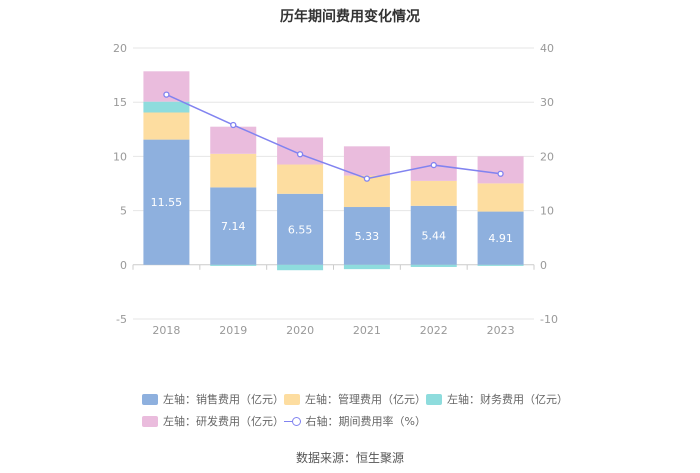  Describe the element at coordinates (547, 102) in the screenshot. I see `y-right-tick-label: 30` at that location.